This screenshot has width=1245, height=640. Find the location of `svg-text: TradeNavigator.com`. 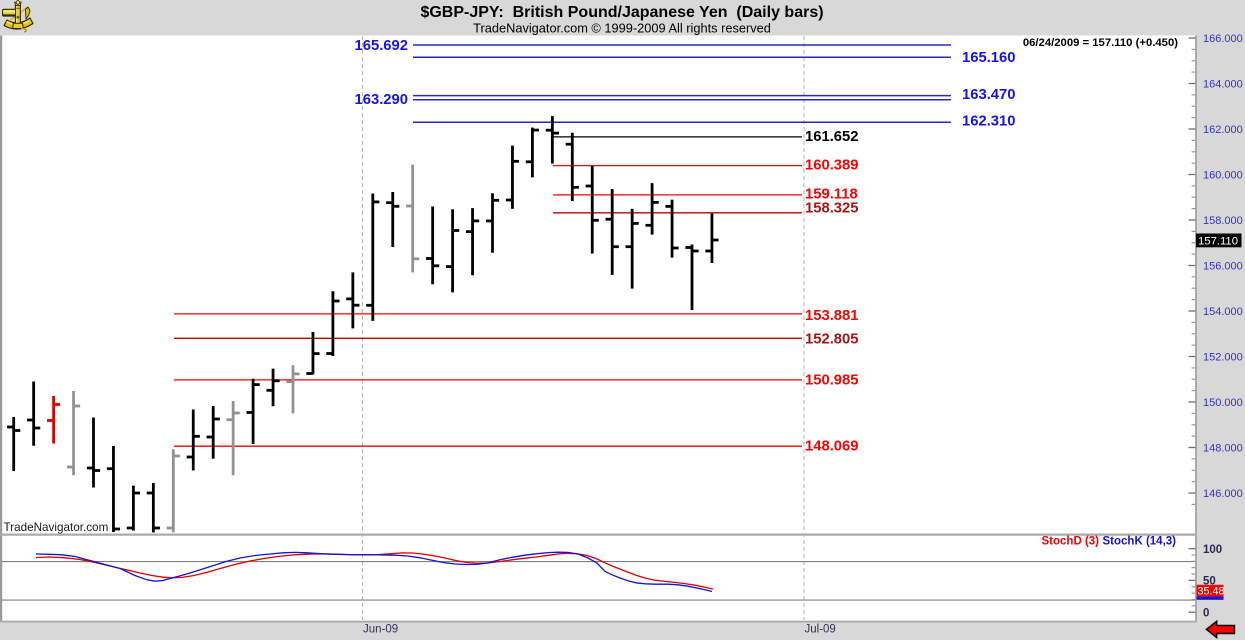

svg-text: TradeNavigator.com is located at coordinates (56, 527).